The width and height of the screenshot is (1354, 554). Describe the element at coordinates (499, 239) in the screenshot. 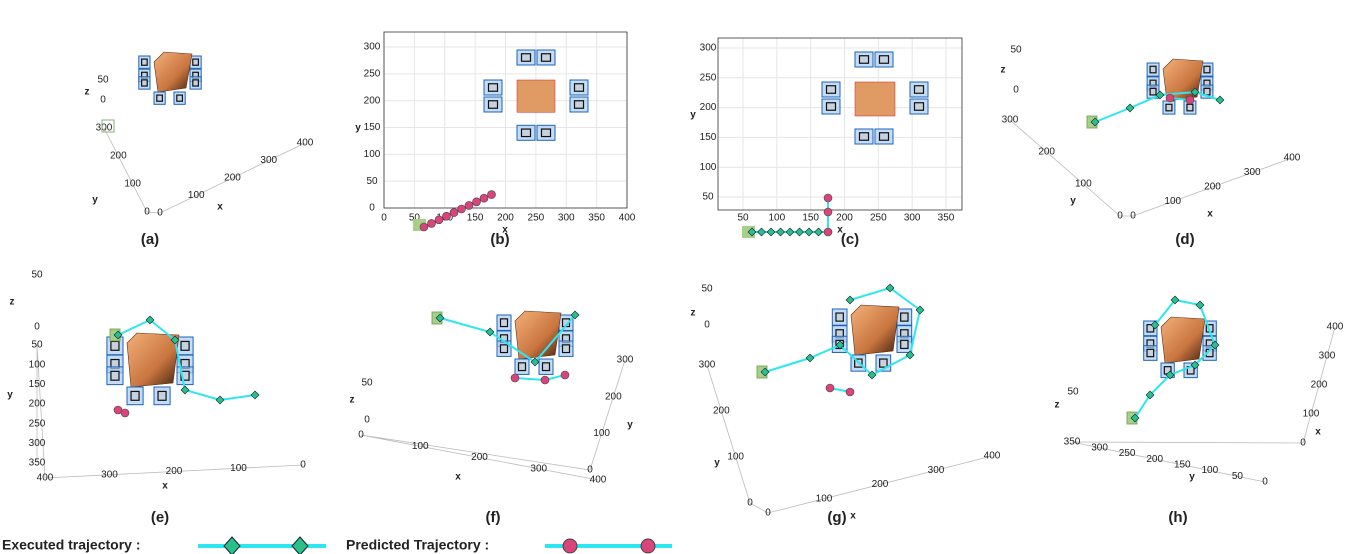

I see `panel-label: (b)` at that location.